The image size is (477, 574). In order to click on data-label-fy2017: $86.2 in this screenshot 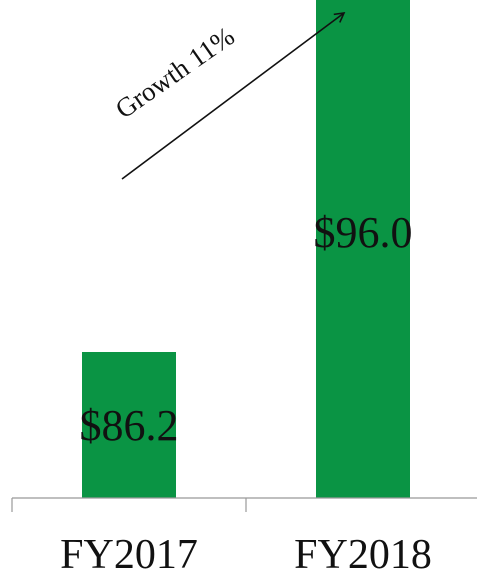, I will do `click(129, 425)`.